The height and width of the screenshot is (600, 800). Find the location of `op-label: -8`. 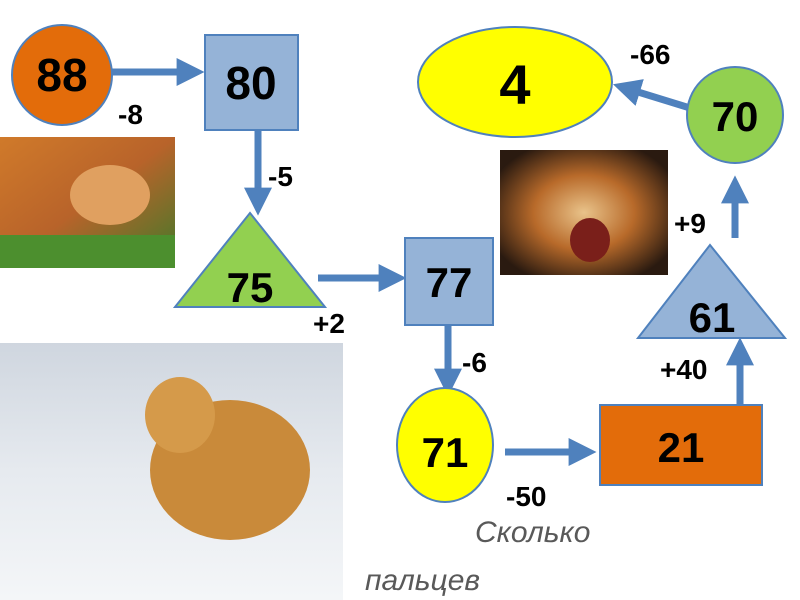

op-label: -8 is located at coordinates (130, 114).